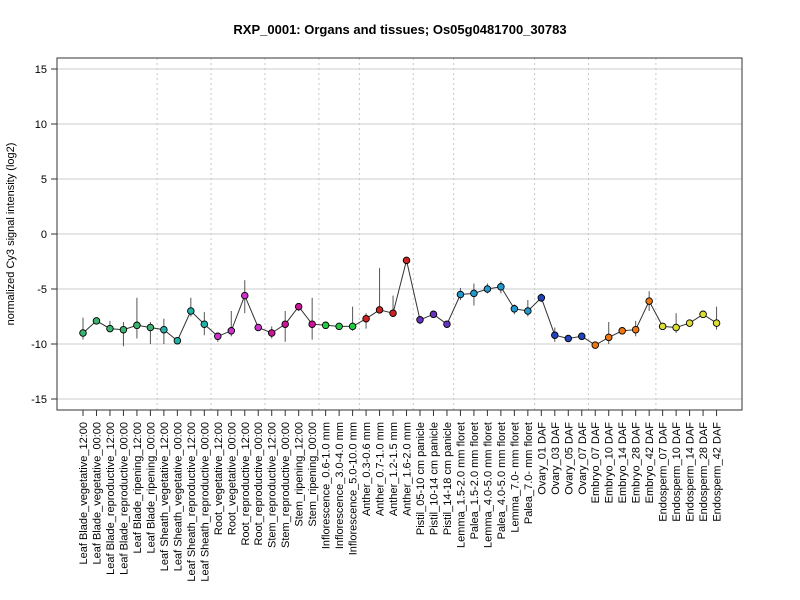  Describe the element at coordinates (408, 469) in the screenshot. I see `x-tick-label: Anther_1.6-2.0 mm` at that location.